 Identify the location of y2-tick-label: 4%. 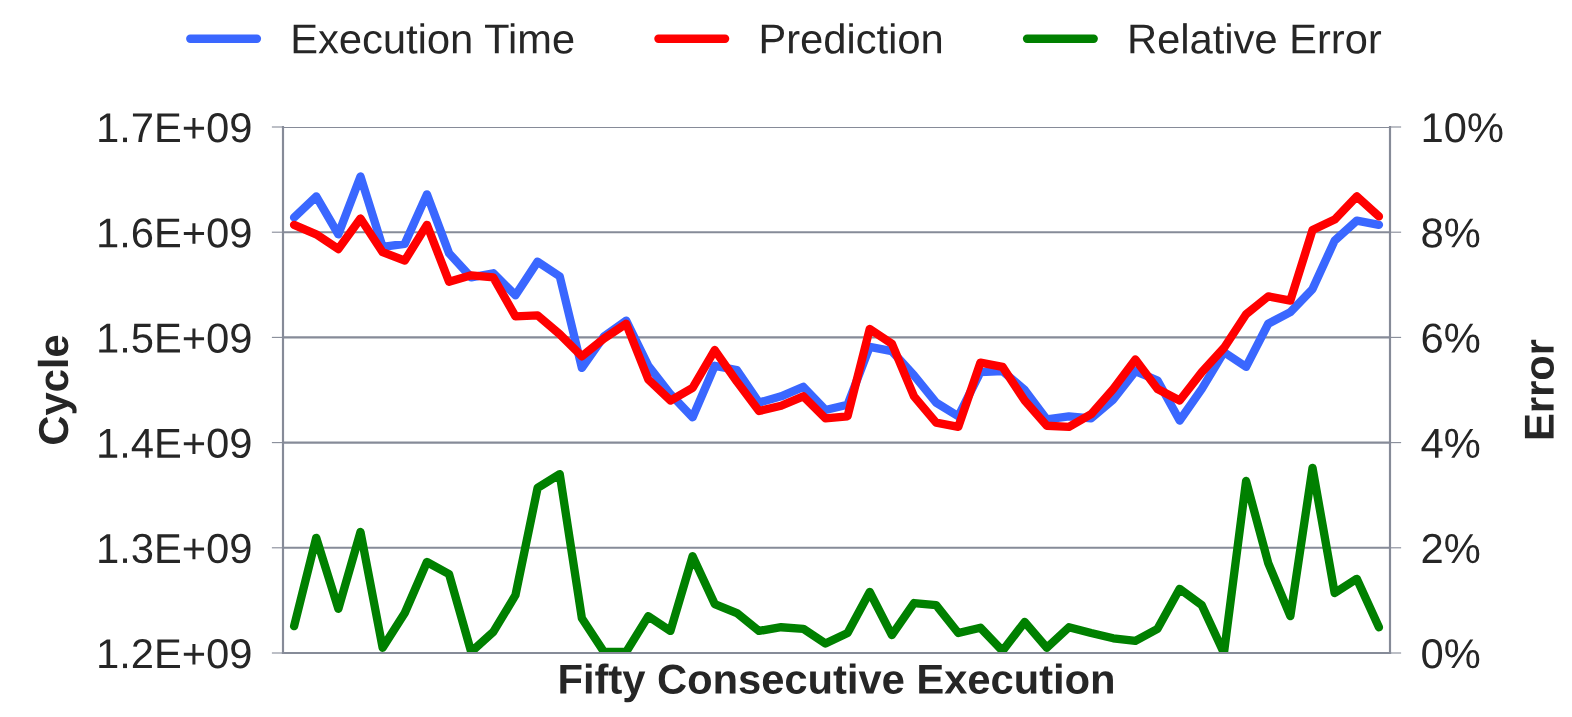
(1450, 443).